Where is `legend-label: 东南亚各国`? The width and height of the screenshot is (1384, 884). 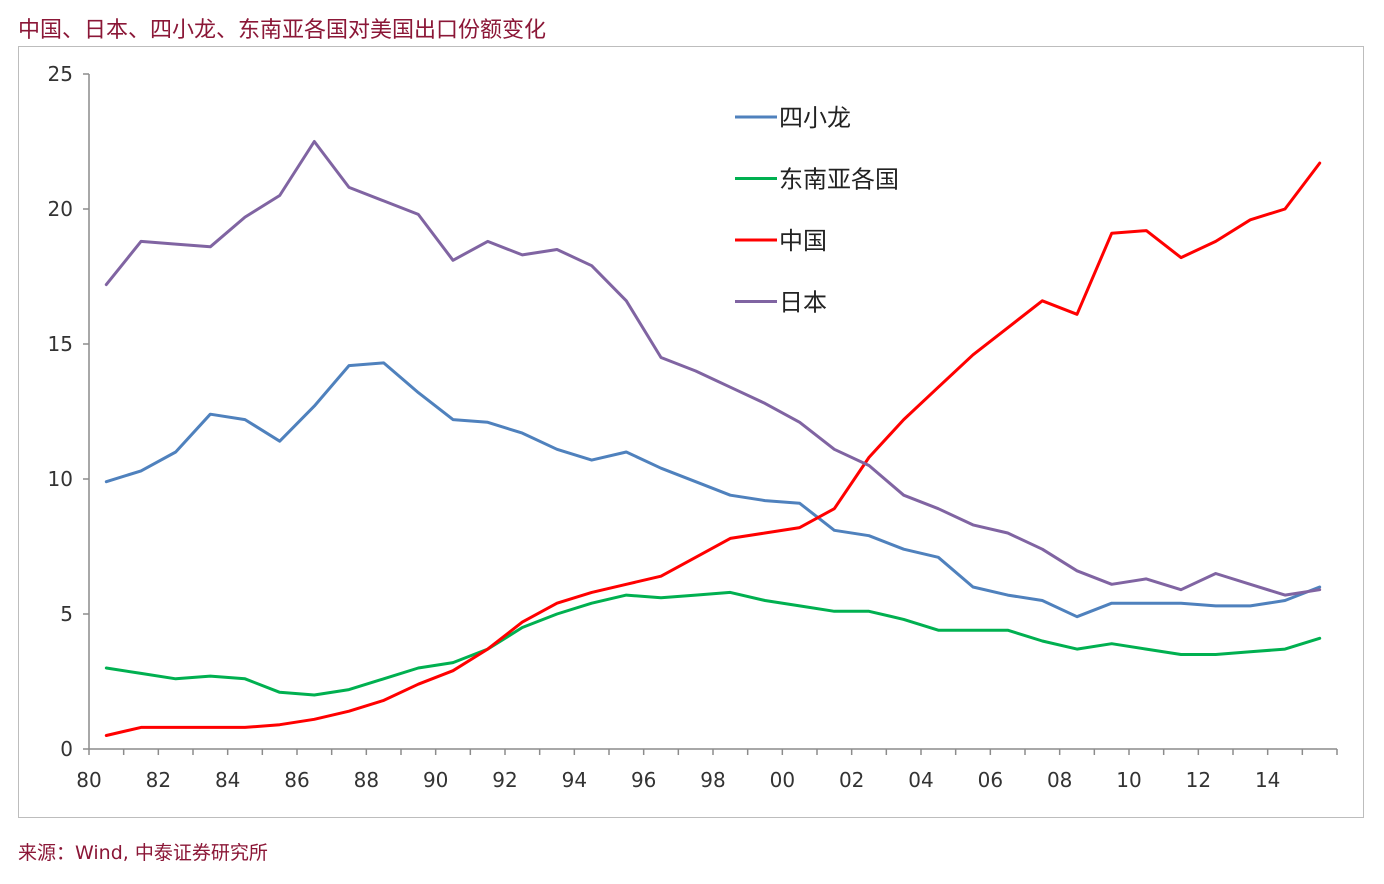
legend-label: 东南亚各国 is located at coordinates (839, 180).